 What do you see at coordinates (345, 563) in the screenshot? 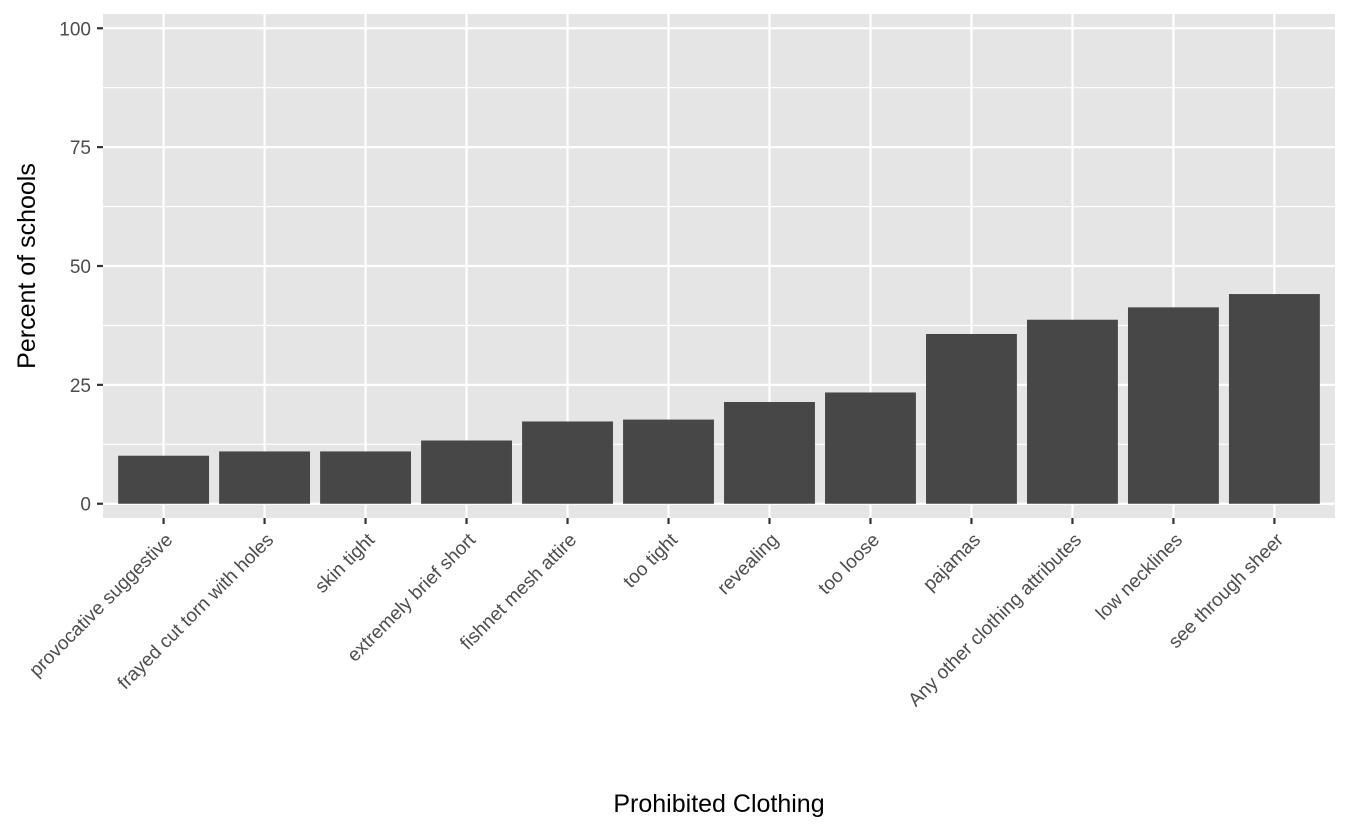
I see `x-tick-label: skin tight` at bounding box center [345, 563].